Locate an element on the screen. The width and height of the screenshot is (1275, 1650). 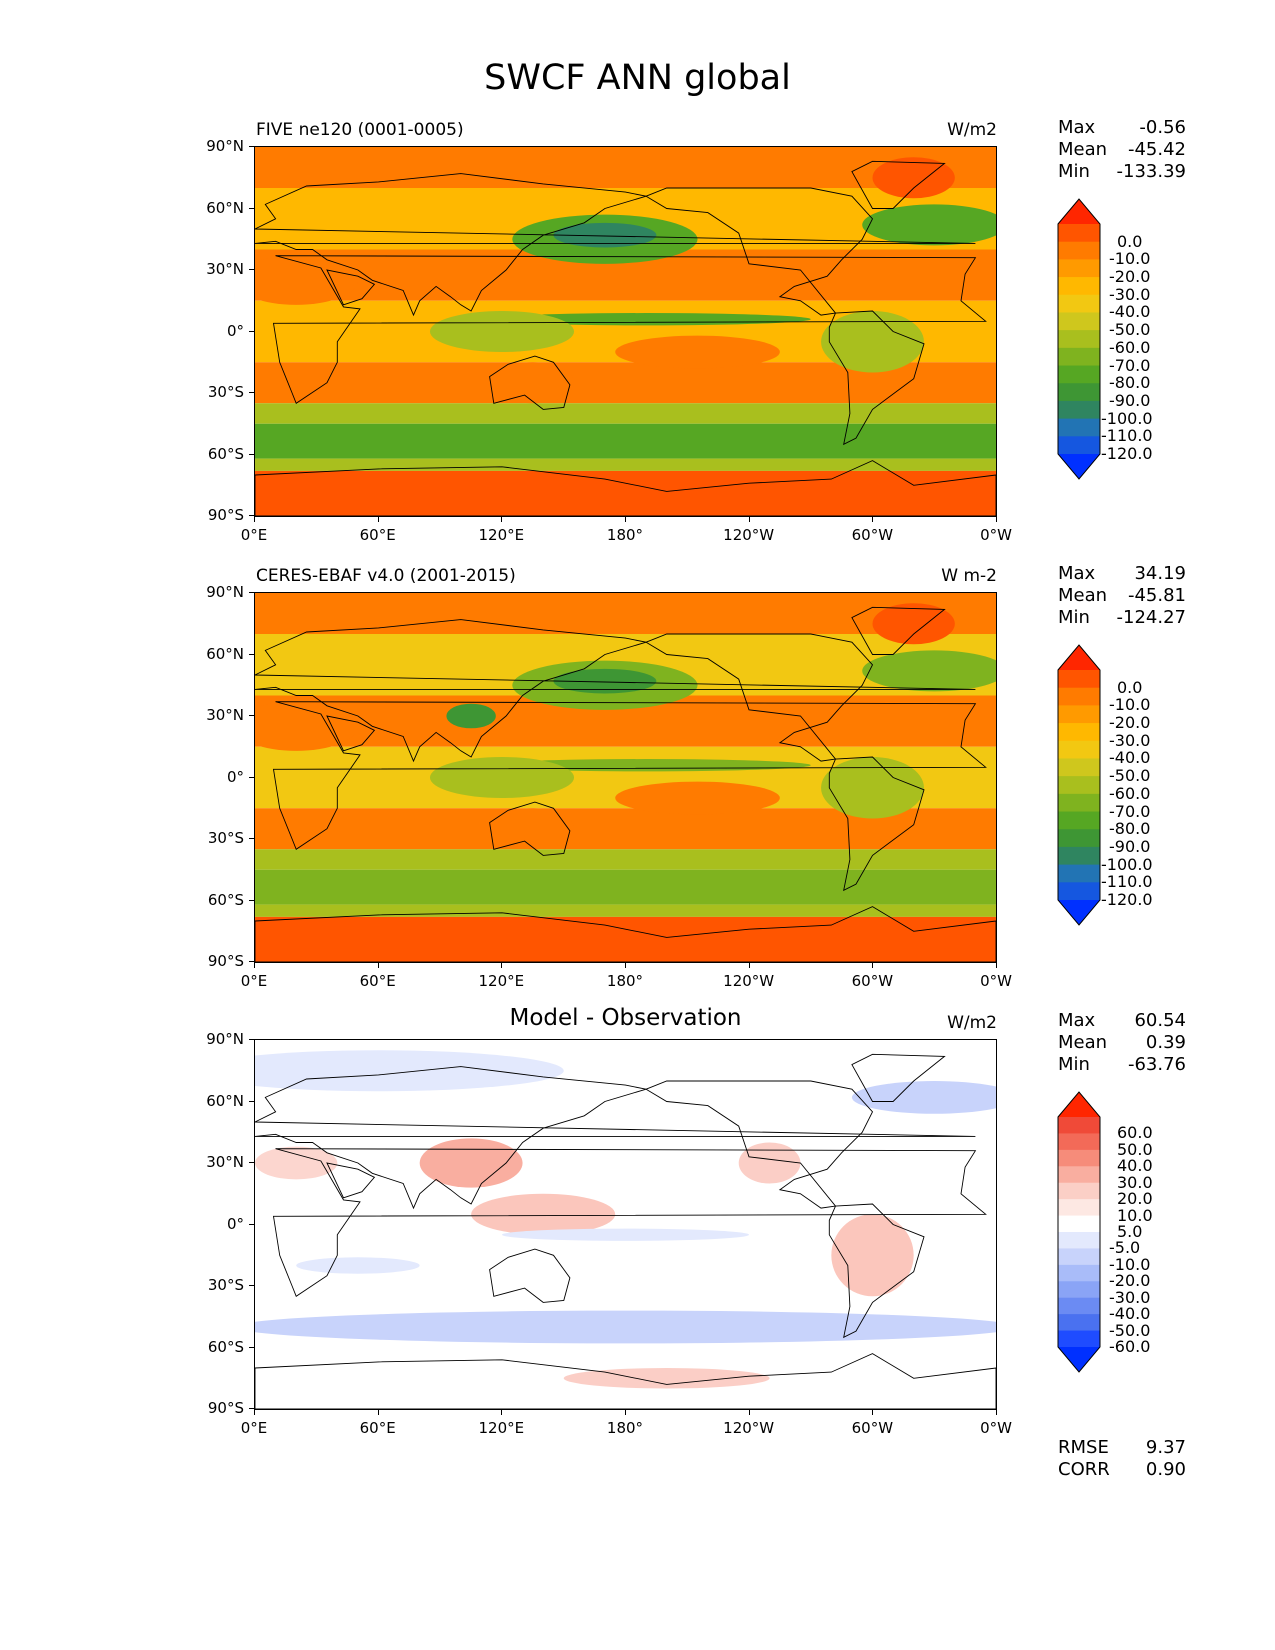
lat-tick-label: 60°N is located at coordinates (225, 1100).